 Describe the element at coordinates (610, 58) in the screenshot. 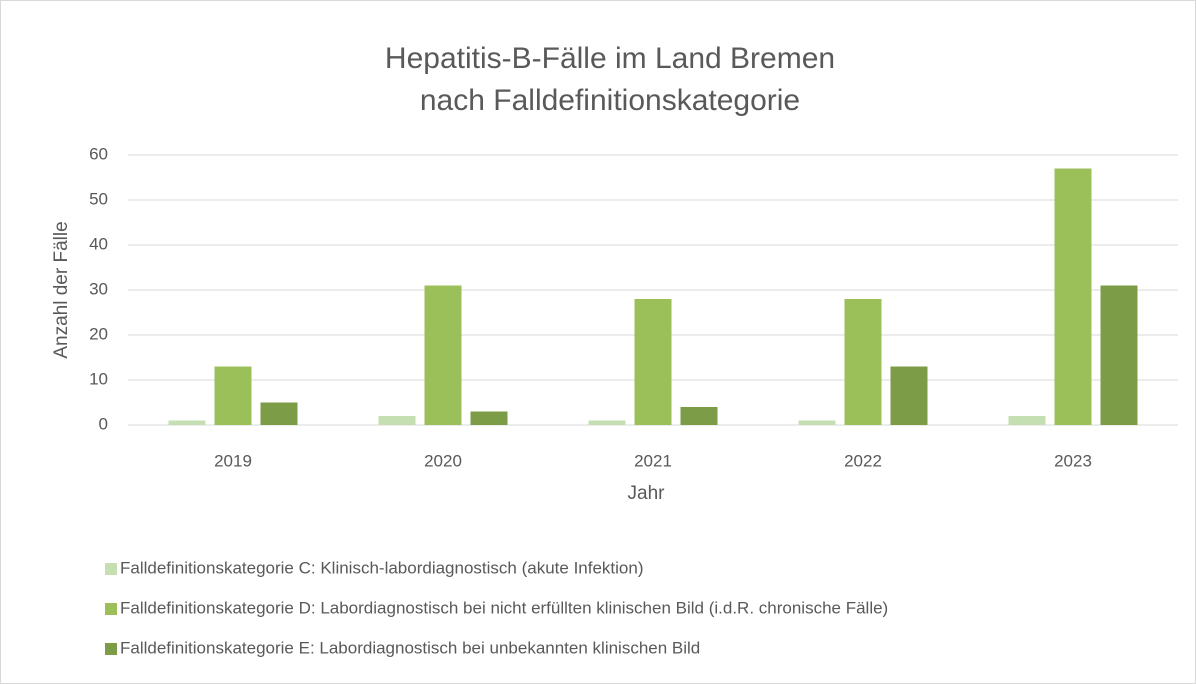

I see `chart-title: Hepatitis-B-Fälle im Land Bremen` at that location.